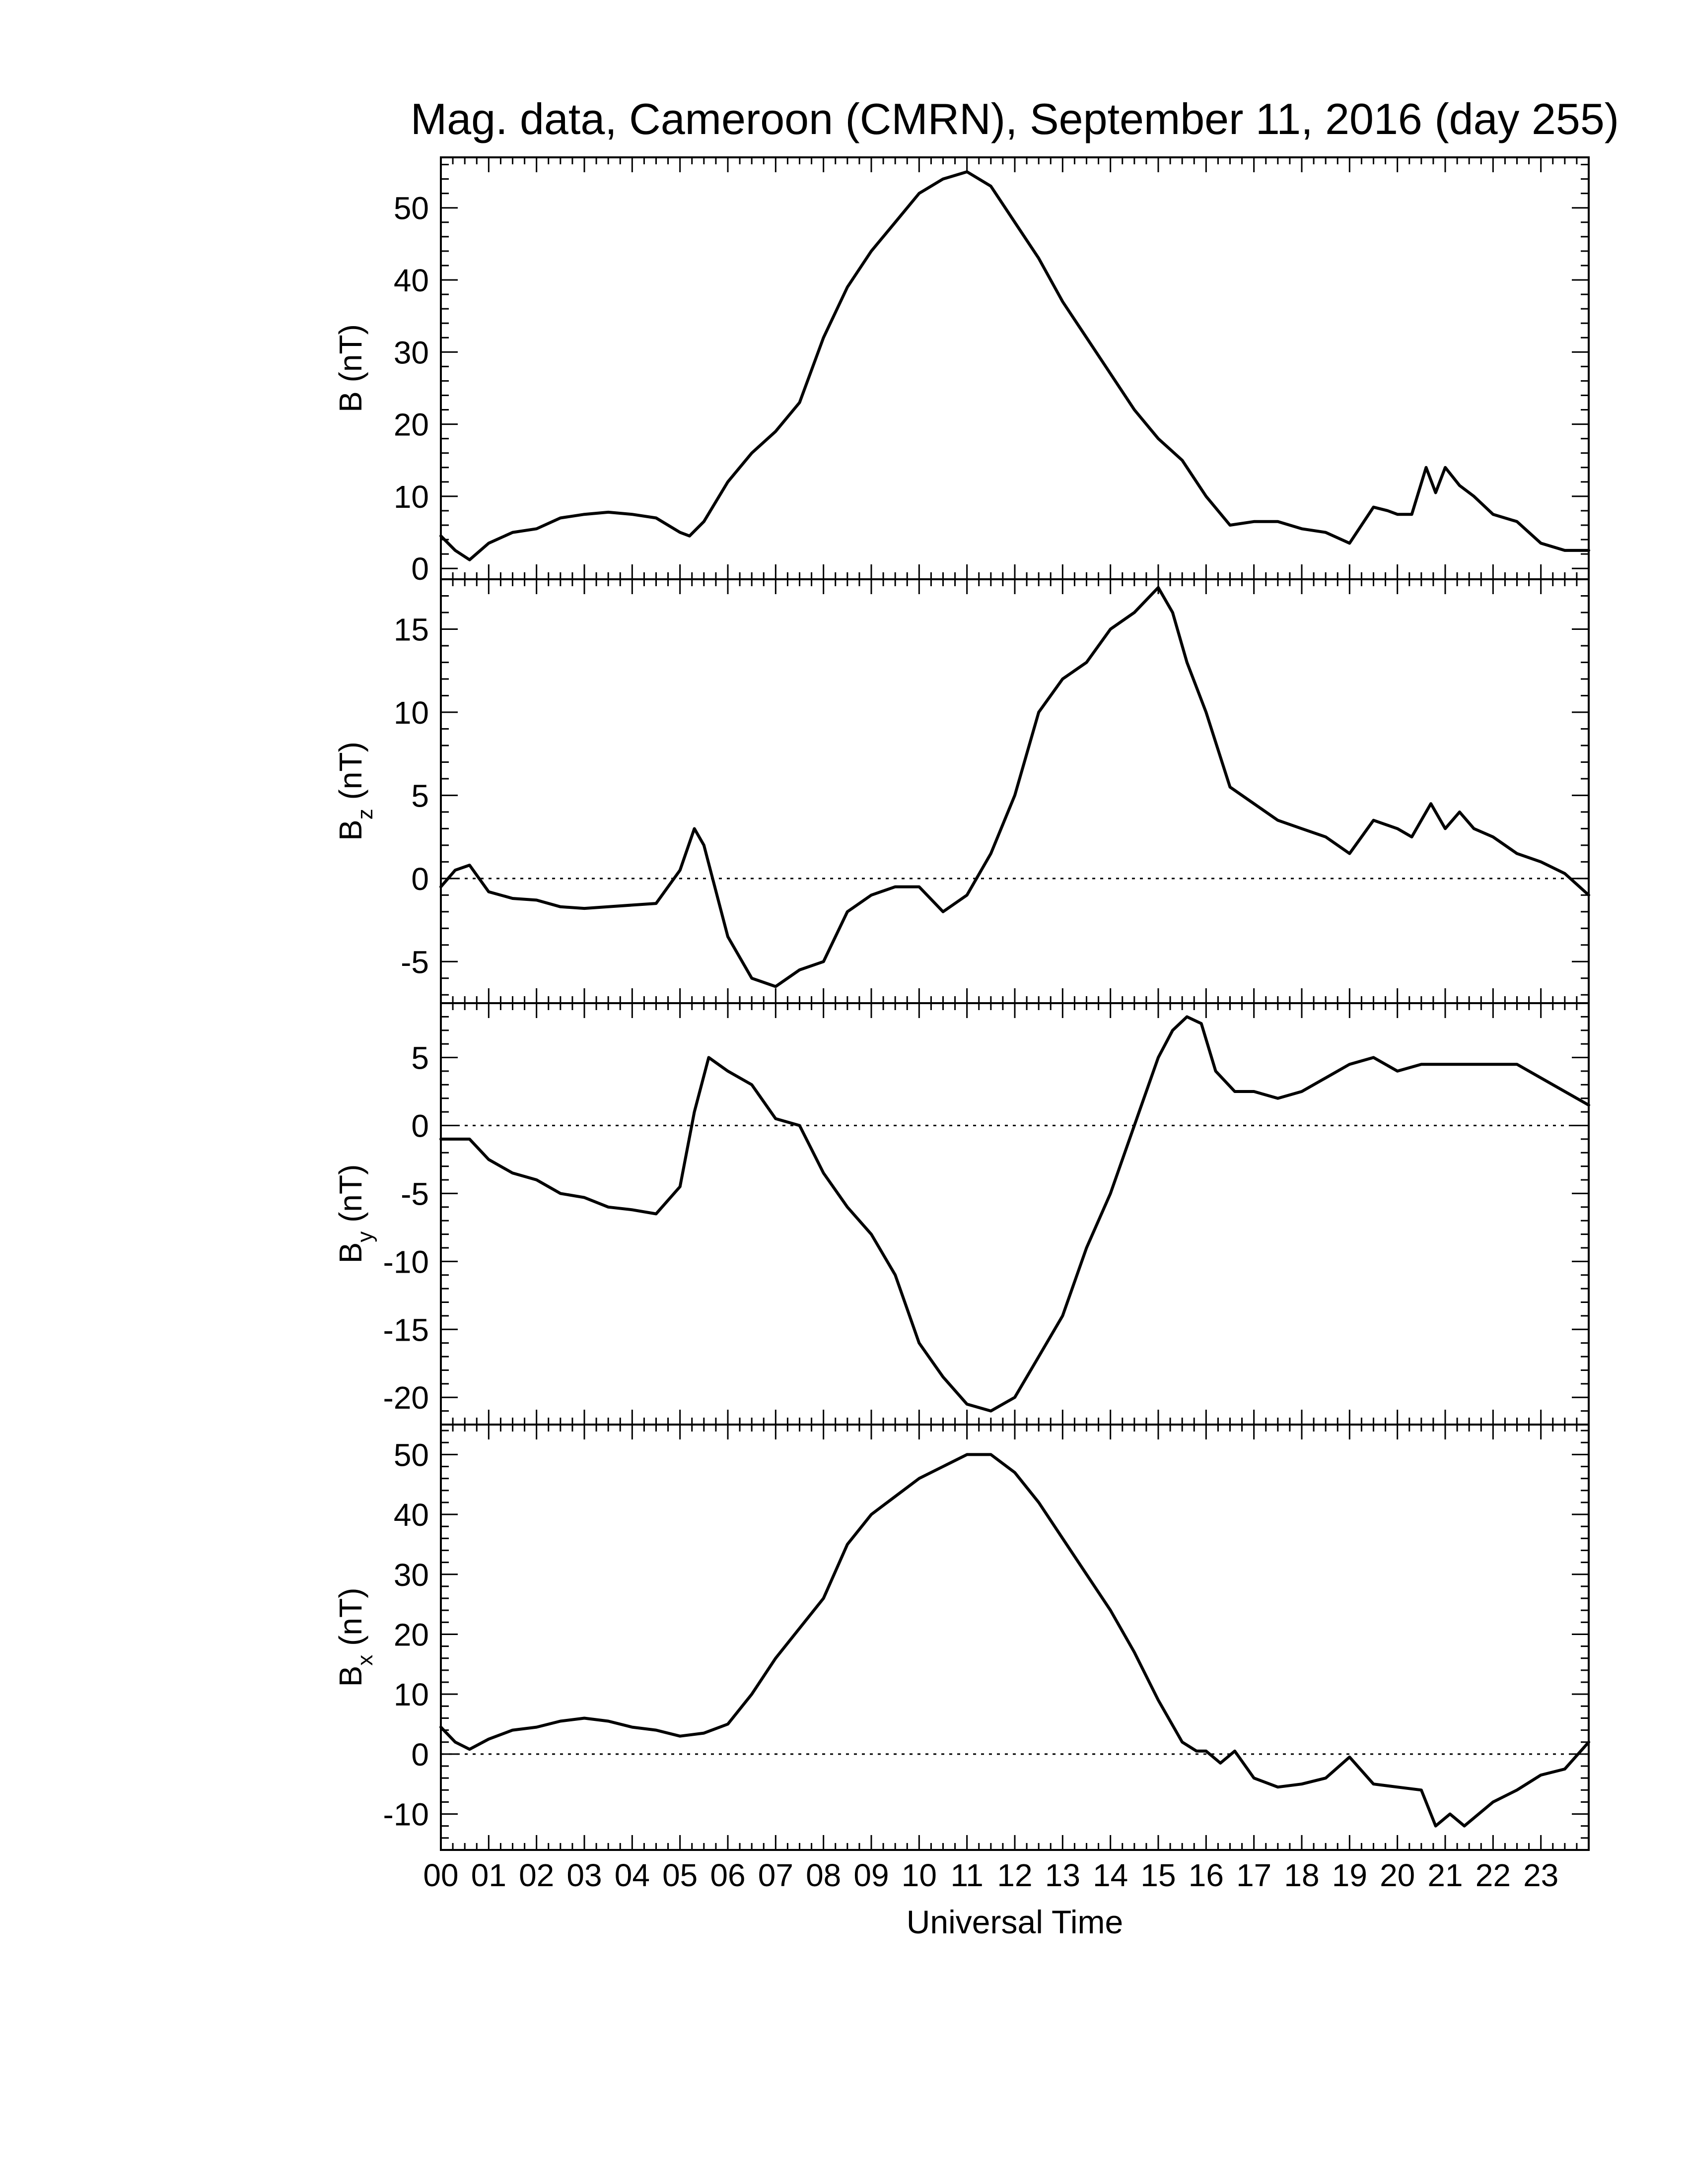 The width and height of the screenshot is (1688, 2184). I want to click on x-tick-label: 08, so click(823, 1875).